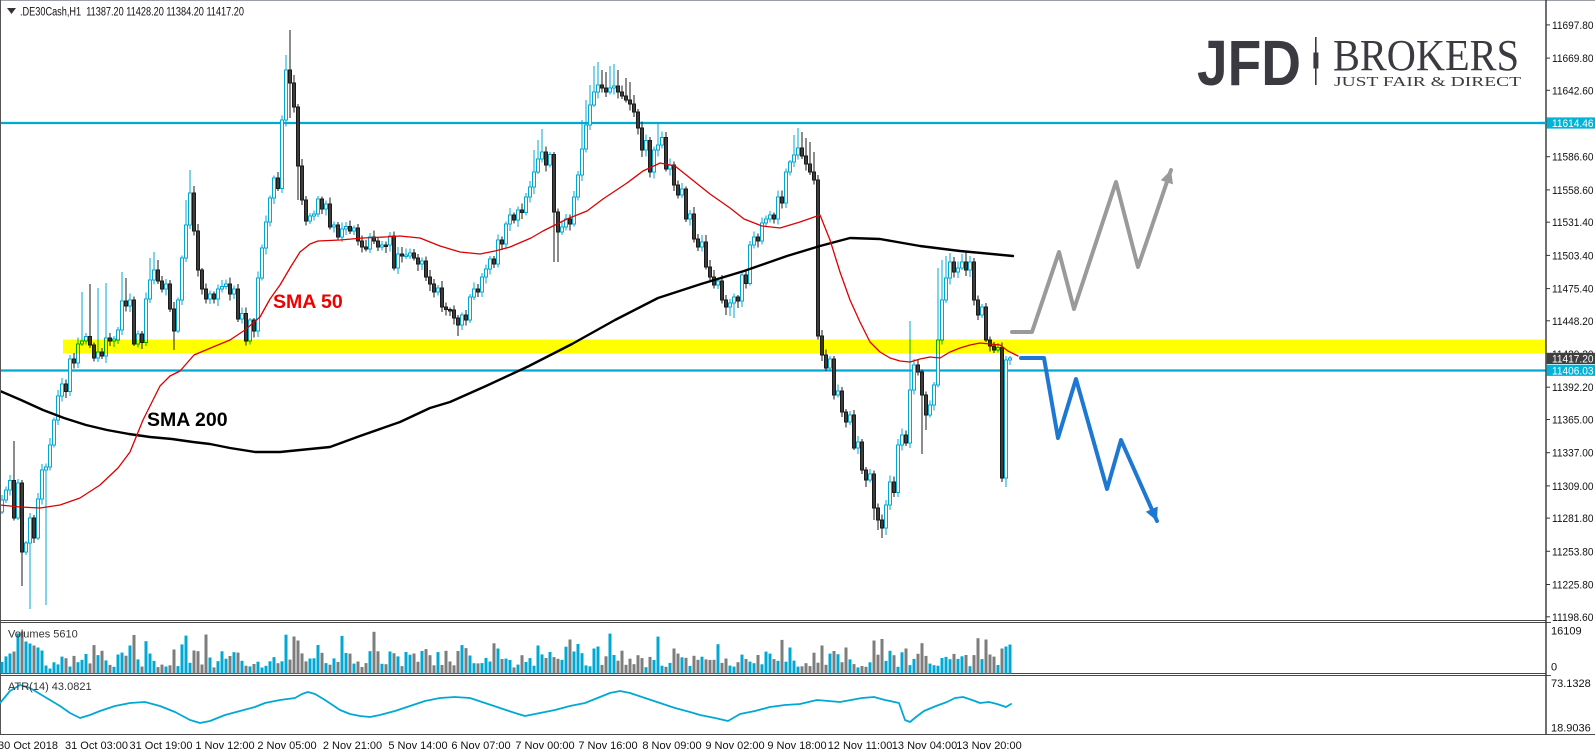 This screenshot has height=755, width=1595. Describe the element at coordinates (607, 746) in the screenshot. I see `svg-text: 7 Nov 16:00` at that location.